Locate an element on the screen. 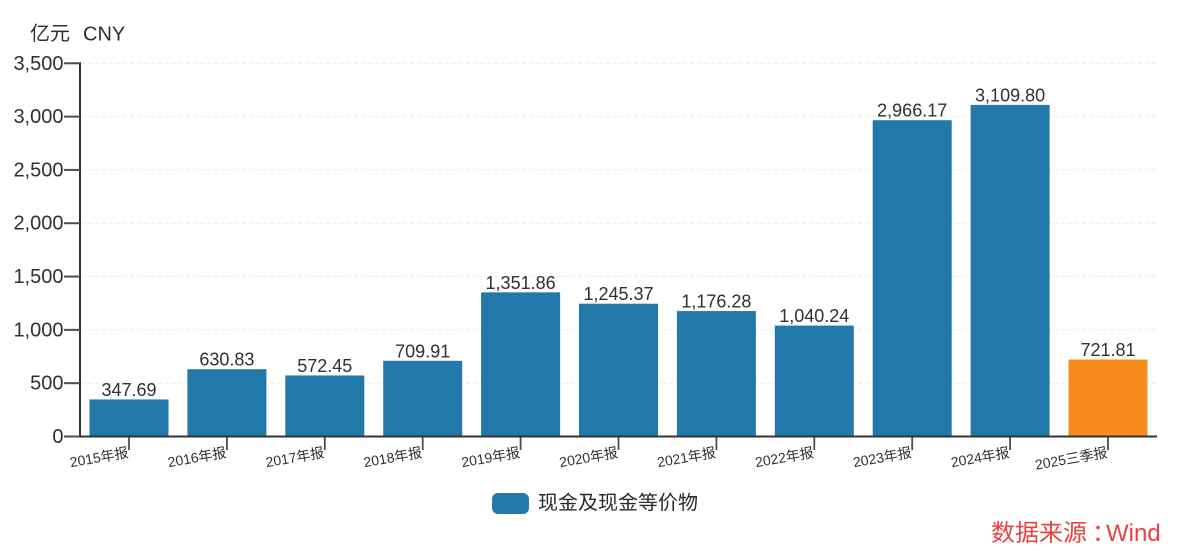  svg-text: 0 is located at coordinates (57, 437).